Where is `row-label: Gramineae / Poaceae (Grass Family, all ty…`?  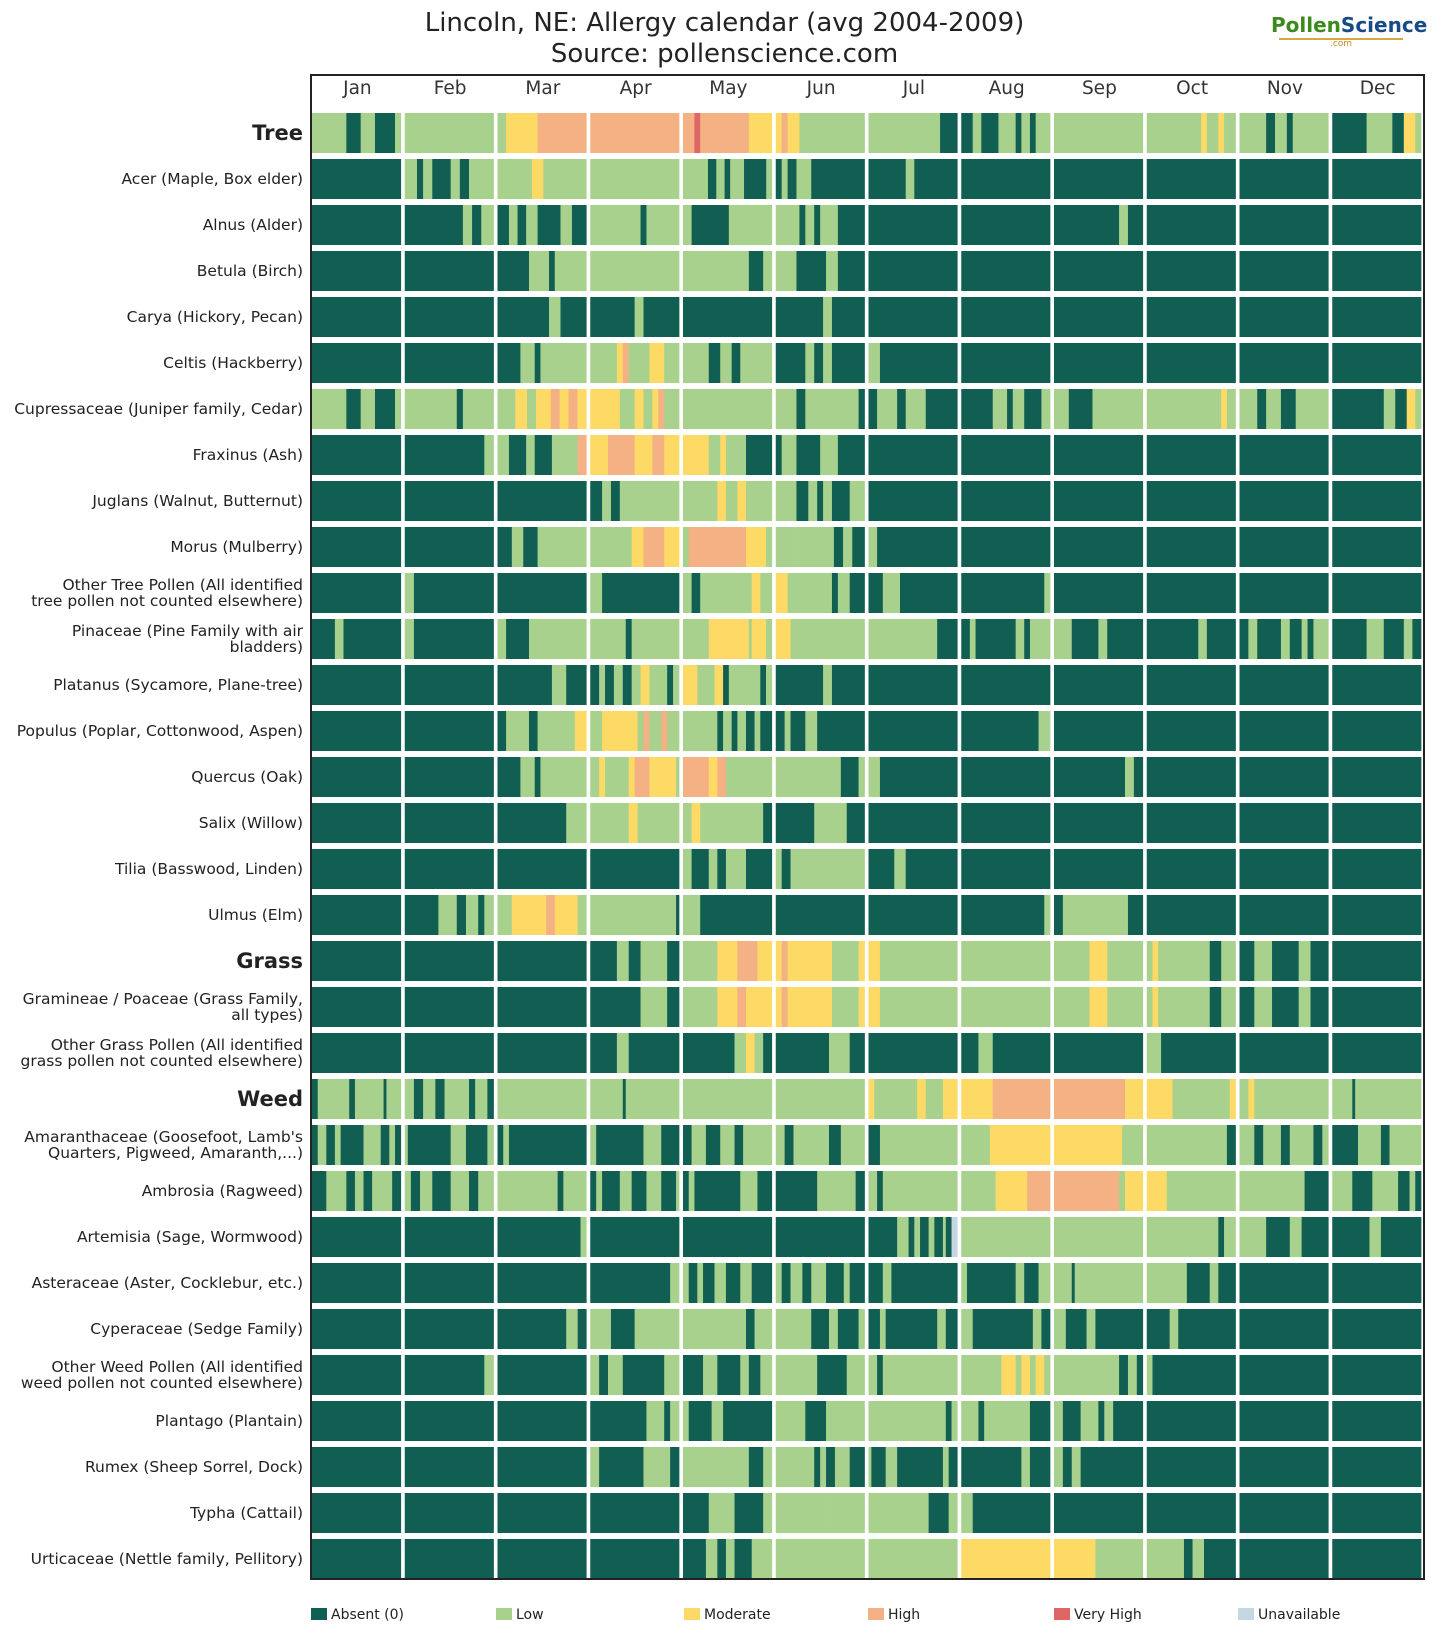 row-label: Gramineae / Poaceae (Grass Family, all ty… is located at coordinates (163, 1007).